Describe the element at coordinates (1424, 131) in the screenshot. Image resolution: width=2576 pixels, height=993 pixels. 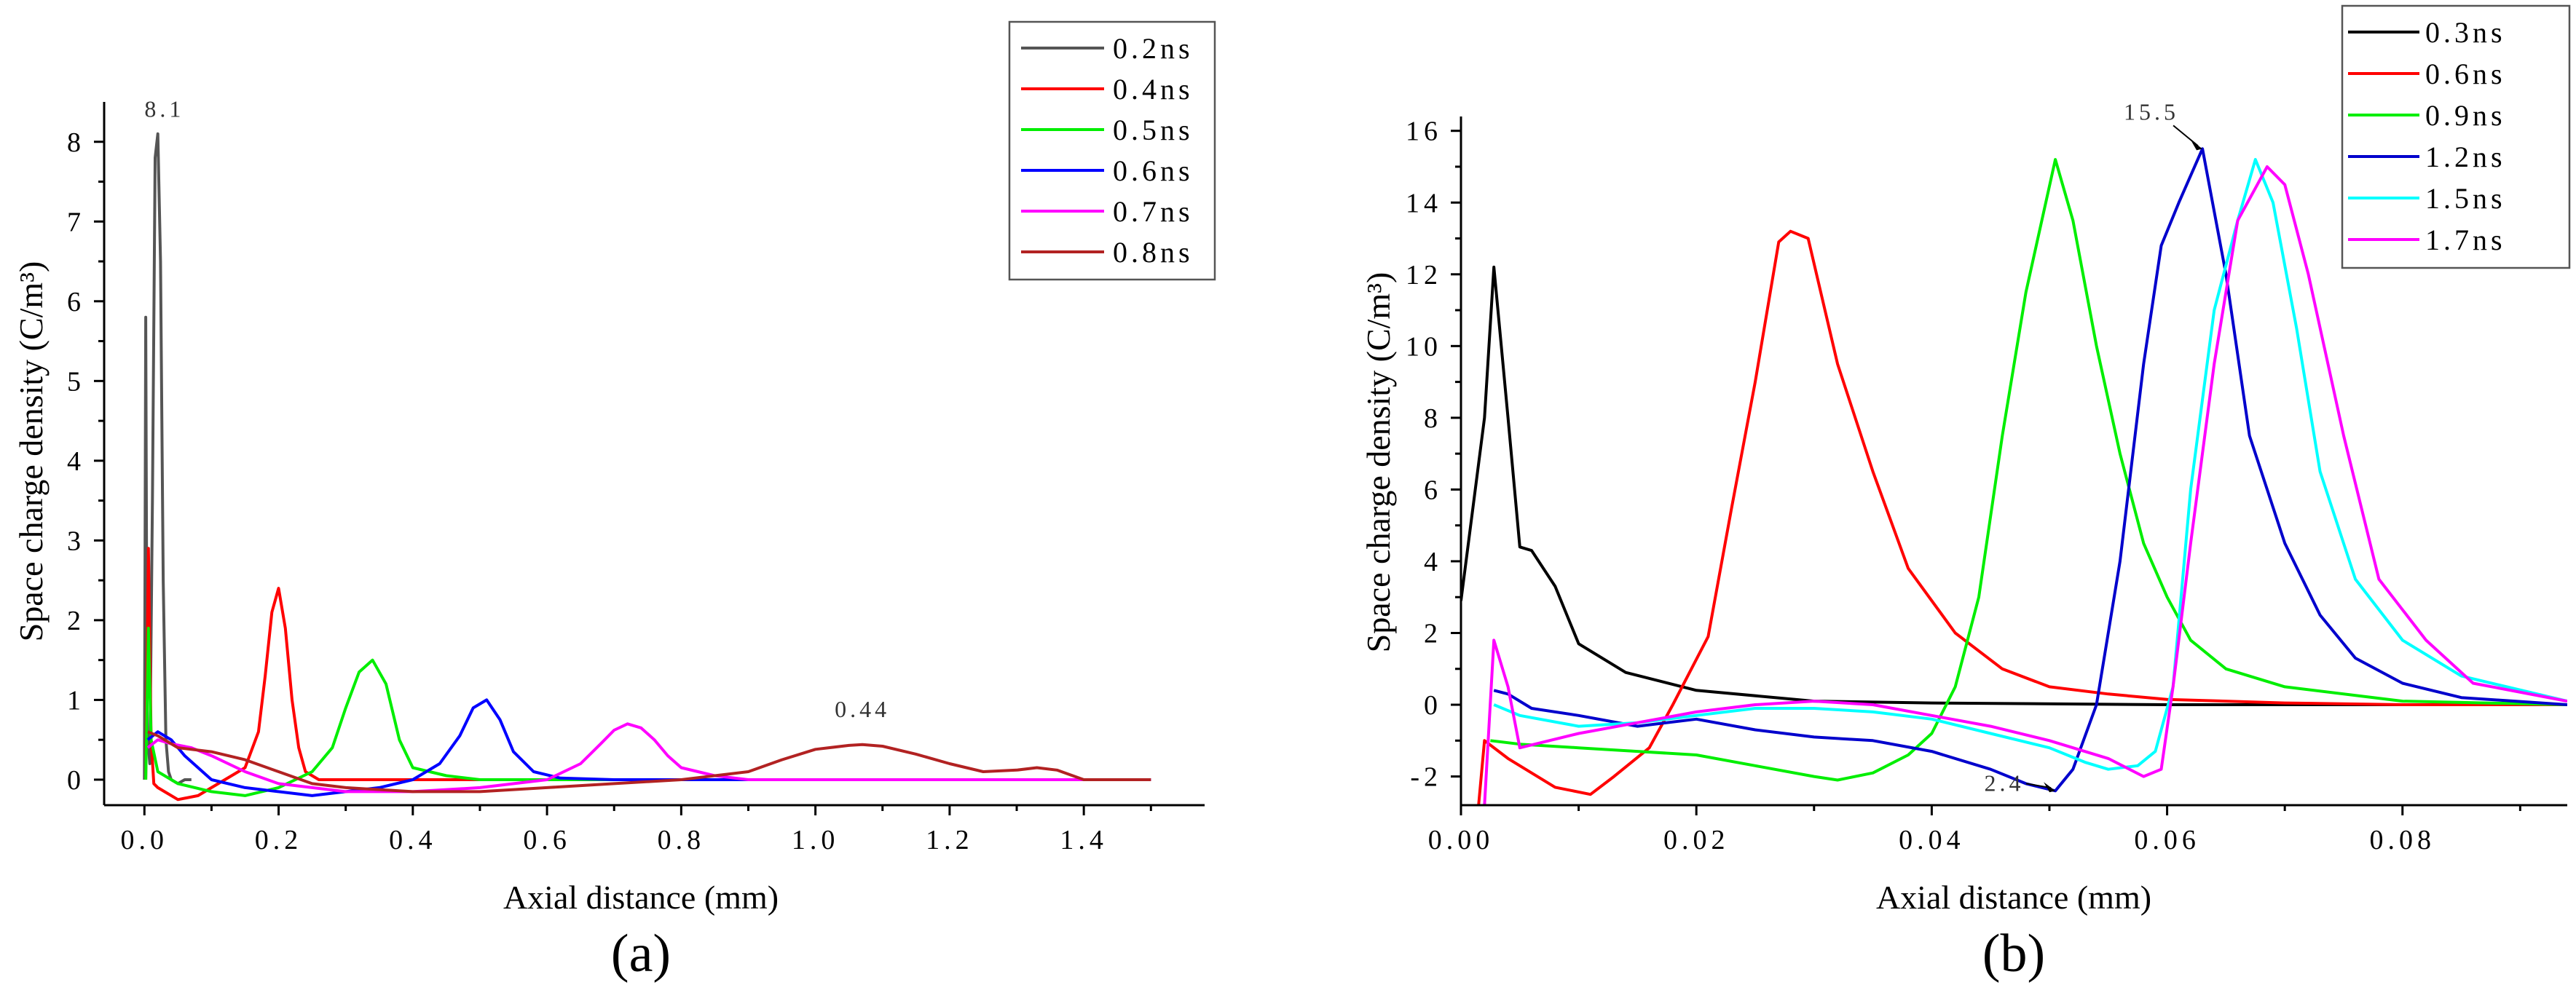
I see `panel-b-y-tick-label: 16` at that location.